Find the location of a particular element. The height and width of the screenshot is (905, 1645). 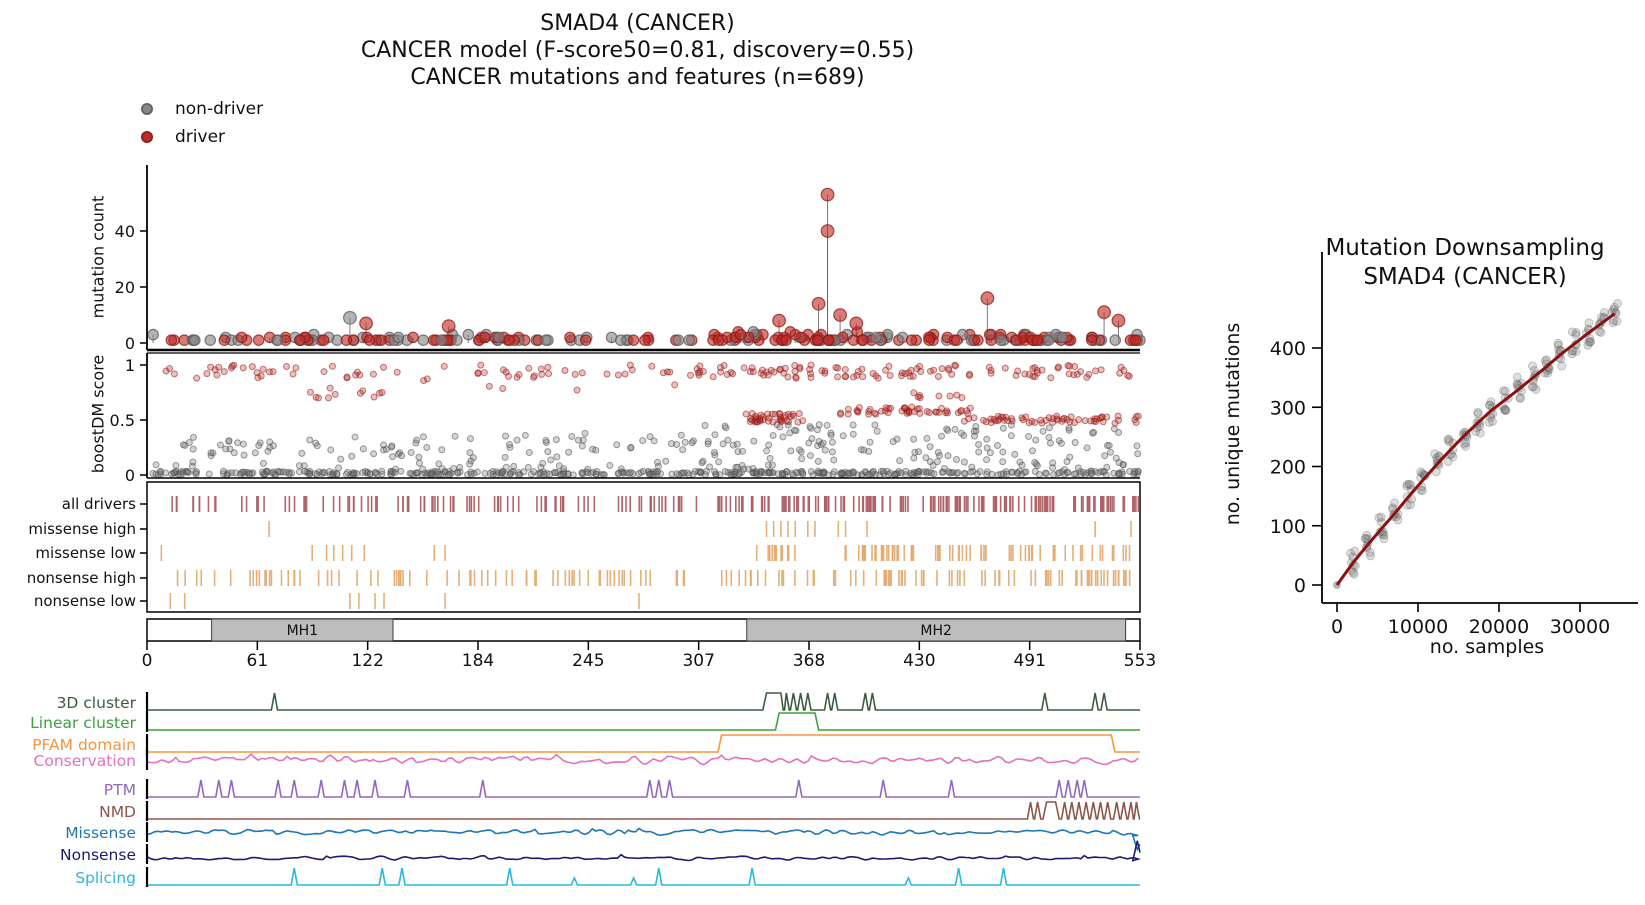

domain-label: MH1 is located at coordinates (303, 631).